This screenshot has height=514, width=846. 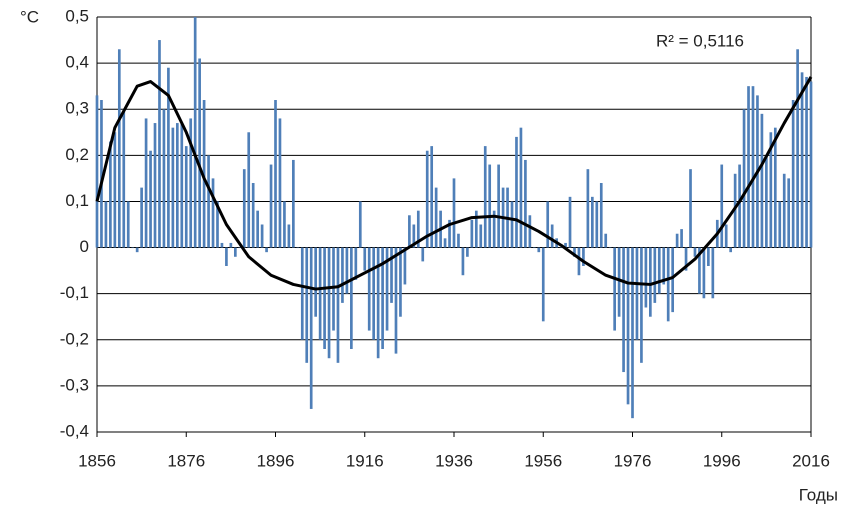 What do you see at coordinates (77, 200) in the screenshot?
I see `y-tick-label: 0,1` at bounding box center [77, 200].